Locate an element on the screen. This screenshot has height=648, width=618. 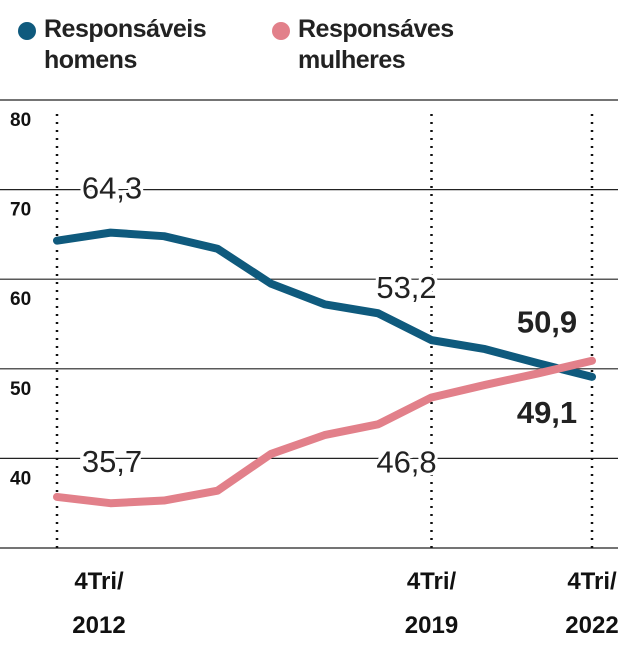
data-label: 64,3 is located at coordinates (112, 188).